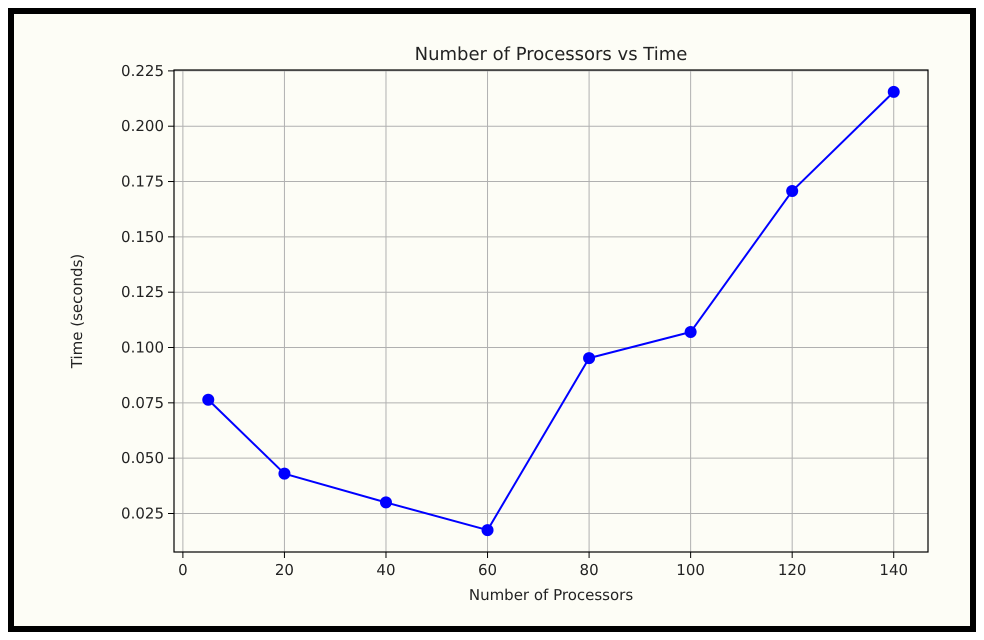 The width and height of the screenshot is (984, 640). What do you see at coordinates (142, 292) in the screenshot?
I see `y-tick-label: 0.125` at bounding box center [142, 292].